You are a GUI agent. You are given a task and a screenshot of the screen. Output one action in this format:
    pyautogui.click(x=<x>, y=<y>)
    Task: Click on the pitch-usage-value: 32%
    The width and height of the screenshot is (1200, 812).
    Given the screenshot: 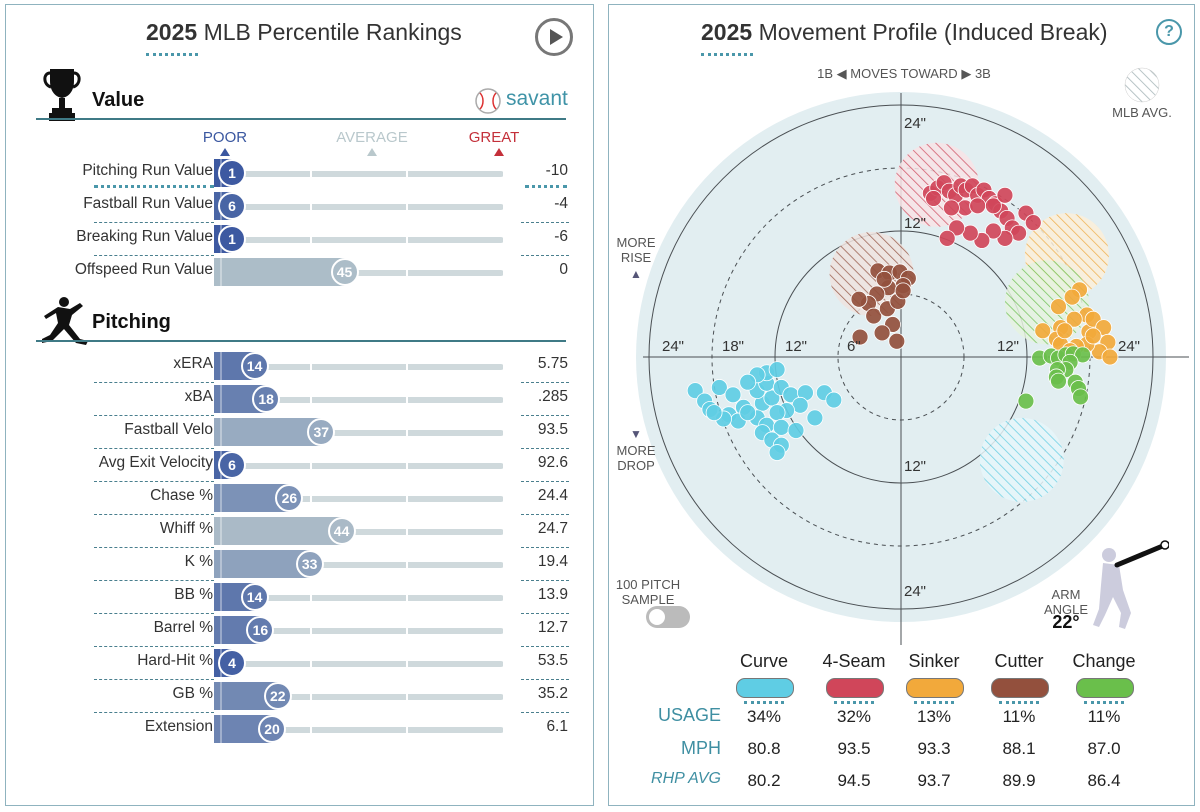 What is the action you would take?
    pyautogui.click(x=854, y=716)
    